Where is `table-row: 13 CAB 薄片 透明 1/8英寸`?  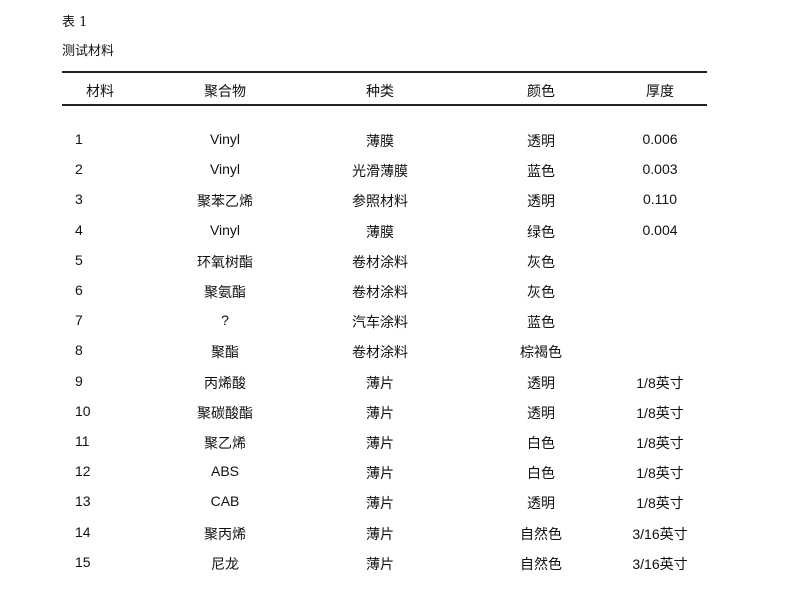
table-row: 13 CAB 薄片 透明 1/8英寸 is located at coordinates (384, 503).